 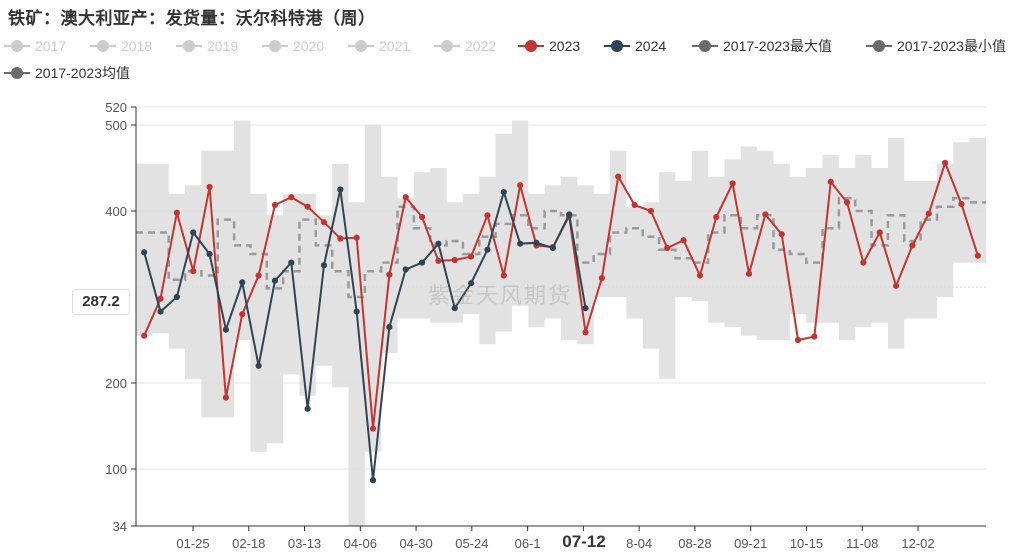 What do you see at coordinates (116, 211) in the screenshot?
I see `y-tick-label-400: 400` at bounding box center [116, 211].